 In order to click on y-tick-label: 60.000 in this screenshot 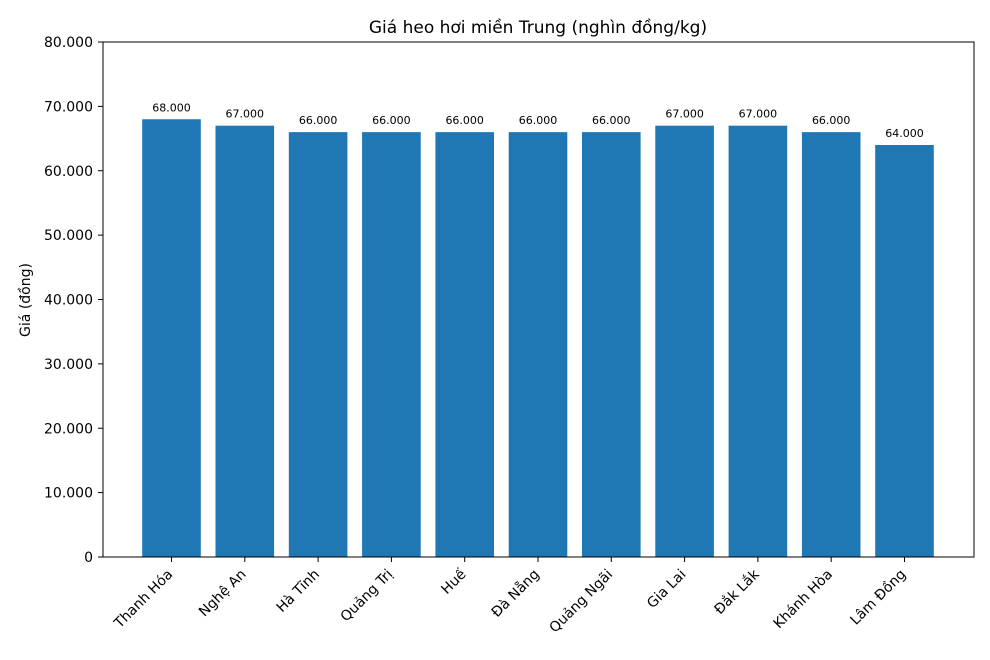, I will do `click(68, 172)`.